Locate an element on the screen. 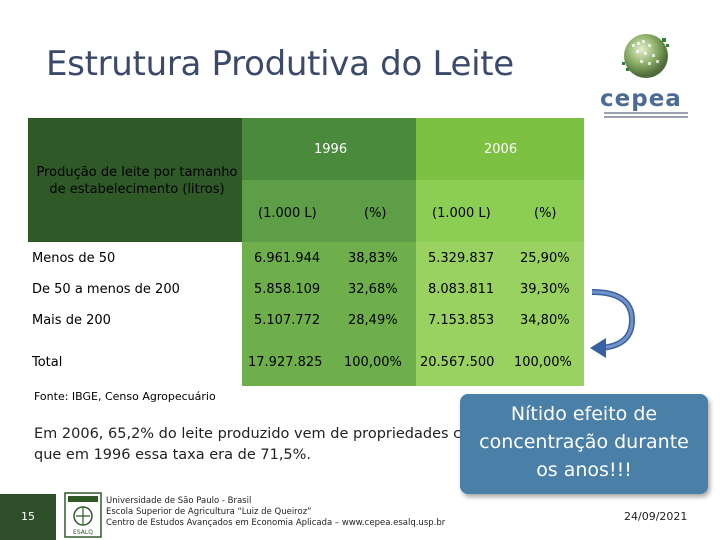 The image size is (720, 540). page-number: 15 is located at coordinates (28, 517).